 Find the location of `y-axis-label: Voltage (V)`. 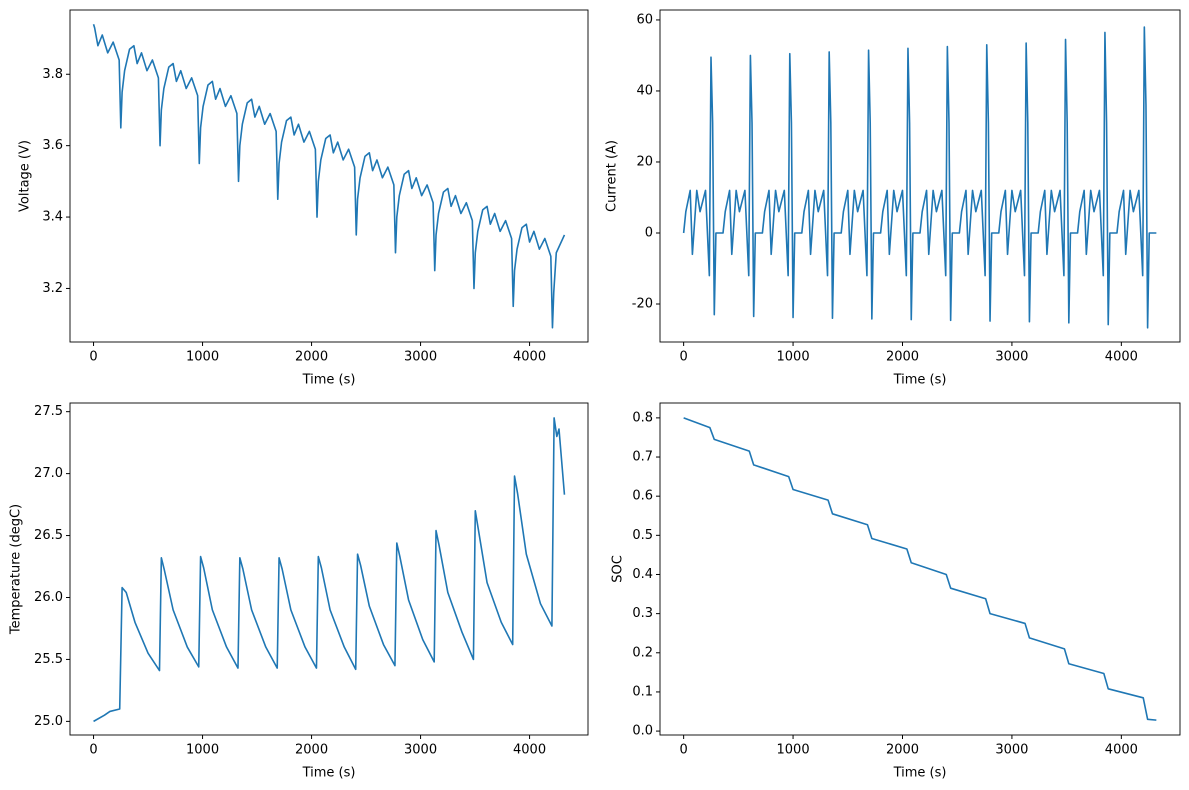

y-axis-label: Voltage (V) is located at coordinates (25, 176).